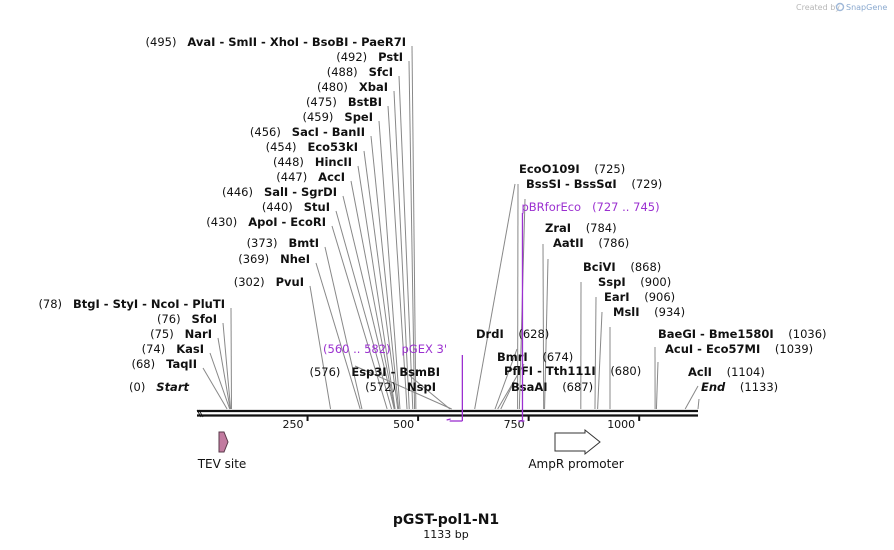 This screenshot has height=550, width=894. Describe the element at coordinates (445, 534) in the screenshot. I see `plasmid-length: 1133 bp` at that location.